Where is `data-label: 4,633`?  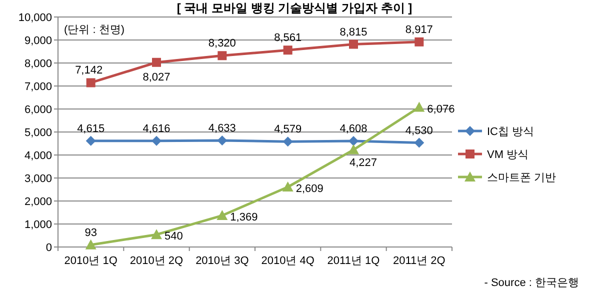
data-label: 4,633 is located at coordinates (222, 128).